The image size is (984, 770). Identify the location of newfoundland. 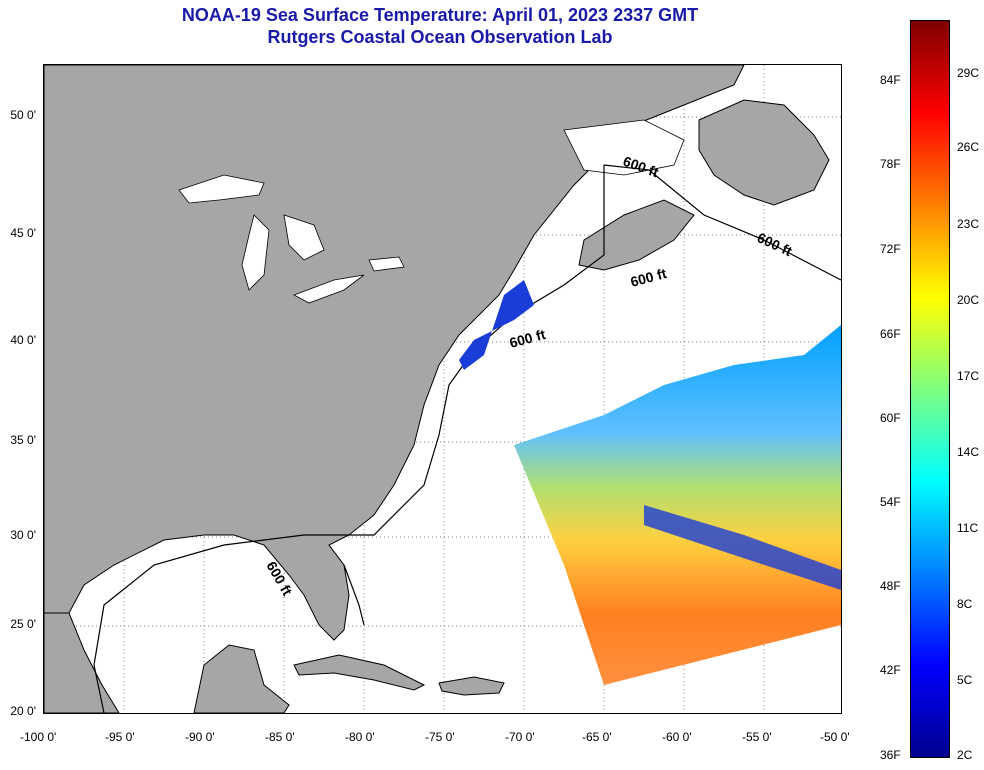
(764, 152).